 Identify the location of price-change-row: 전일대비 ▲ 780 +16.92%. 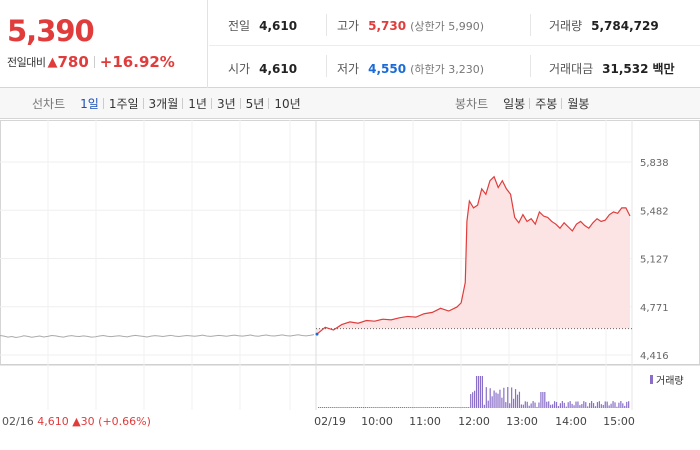
(91, 62).